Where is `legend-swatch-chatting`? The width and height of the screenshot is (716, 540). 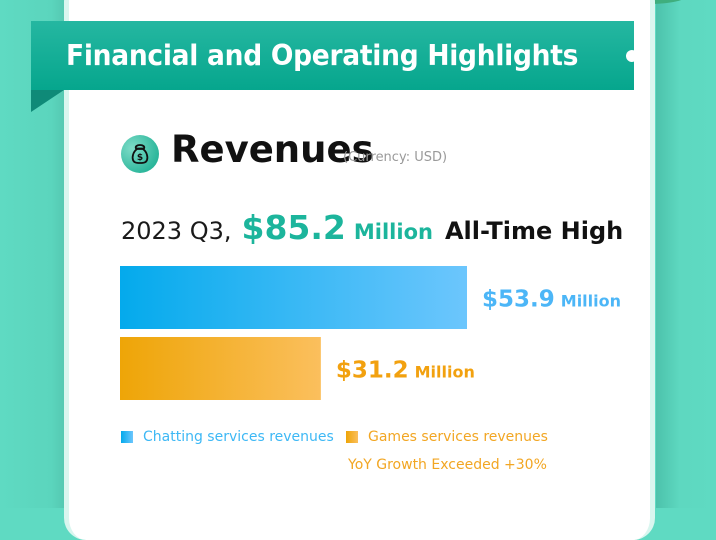 legend-swatch-chatting is located at coordinates (127, 437).